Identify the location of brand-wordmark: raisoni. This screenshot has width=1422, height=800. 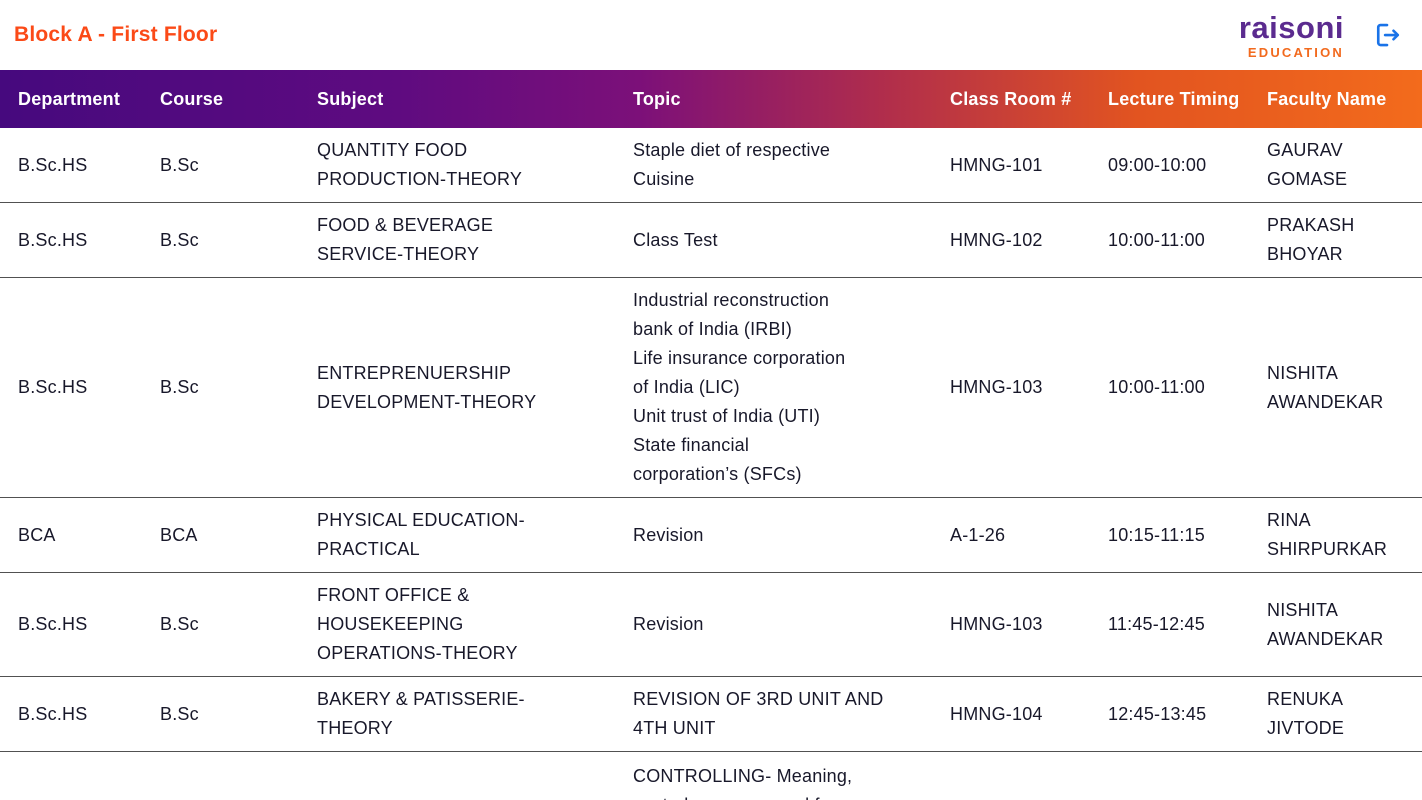
(1291, 27).